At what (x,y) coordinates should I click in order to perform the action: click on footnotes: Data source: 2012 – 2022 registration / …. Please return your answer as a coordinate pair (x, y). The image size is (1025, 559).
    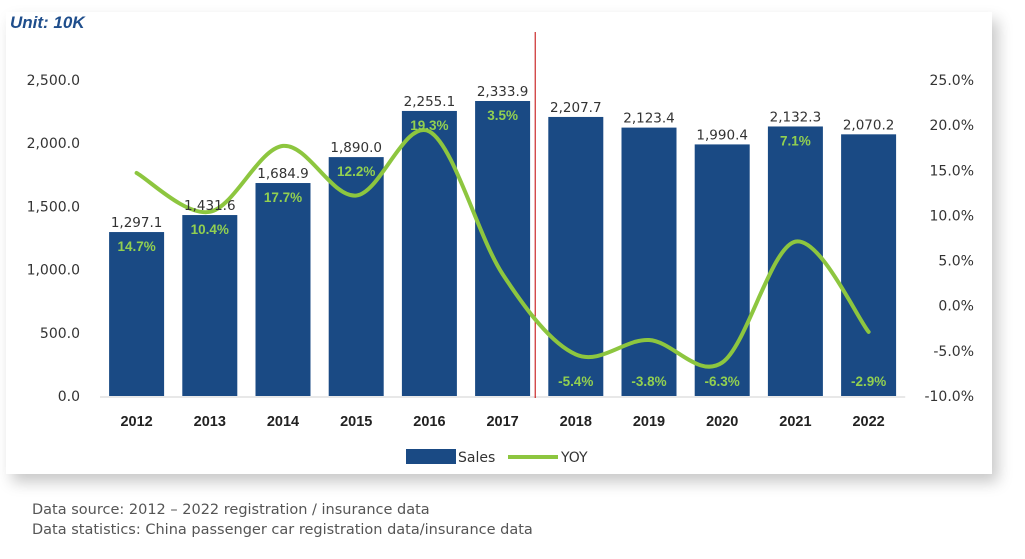
    Looking at the image, I should click on (282, 520).